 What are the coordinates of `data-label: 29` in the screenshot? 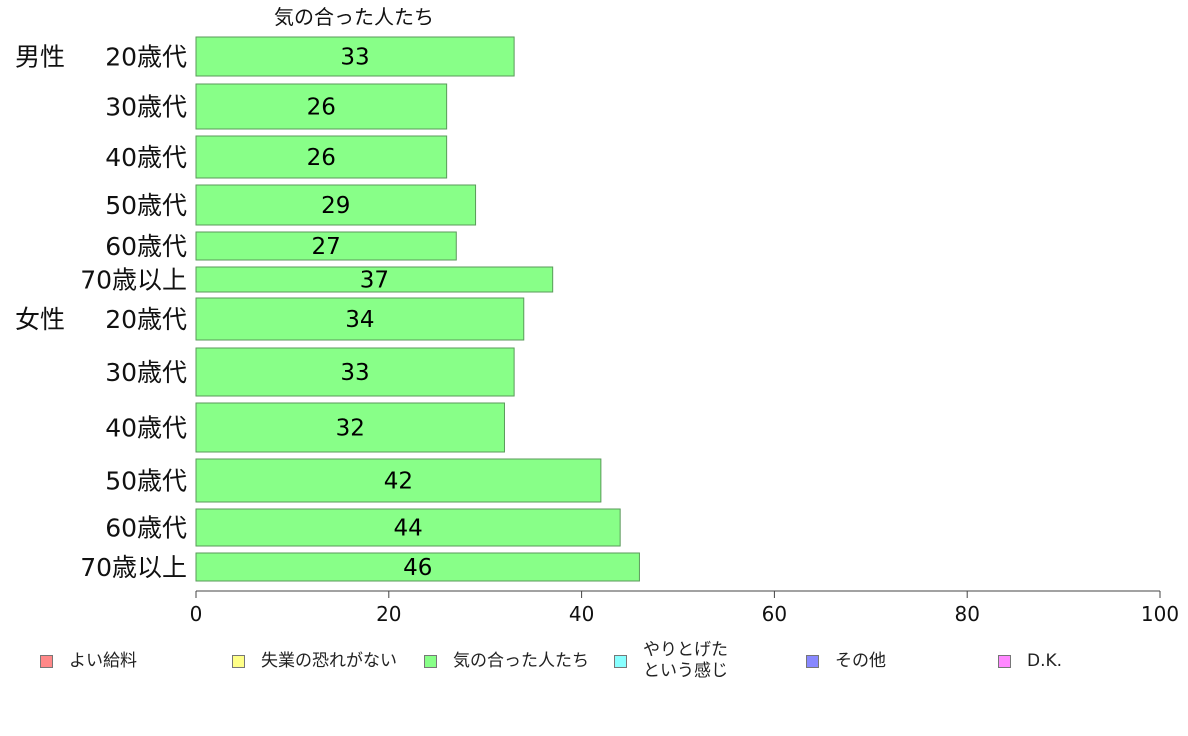 It's located at (335, 206).